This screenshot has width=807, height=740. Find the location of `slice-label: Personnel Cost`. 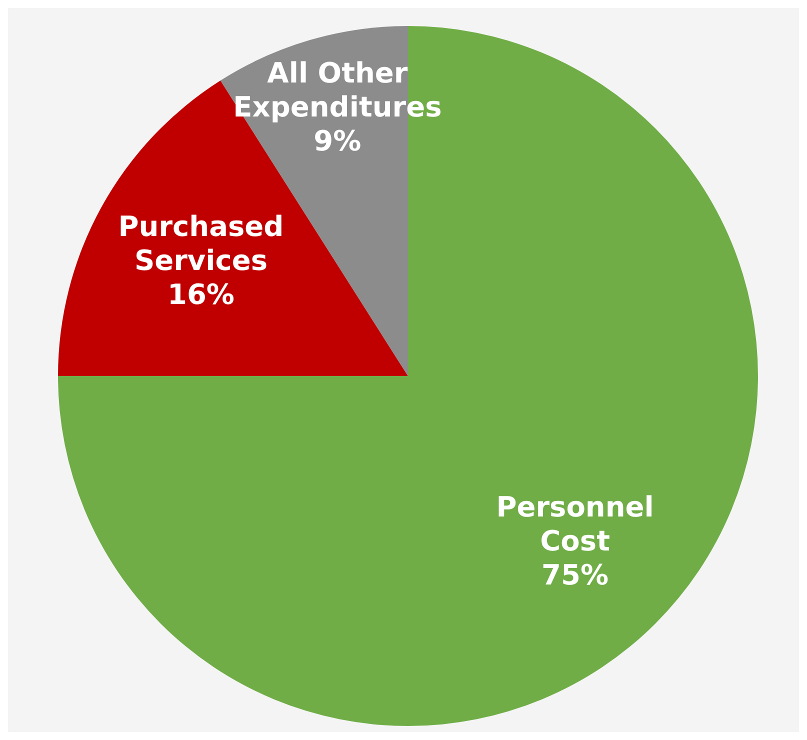

slice-label: Personnel Cost is located at coordinates (575, 524).